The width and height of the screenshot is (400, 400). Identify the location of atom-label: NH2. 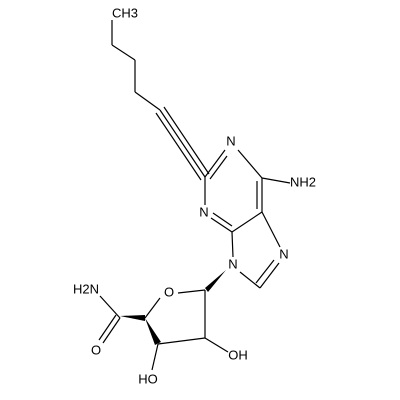
(303, 181).